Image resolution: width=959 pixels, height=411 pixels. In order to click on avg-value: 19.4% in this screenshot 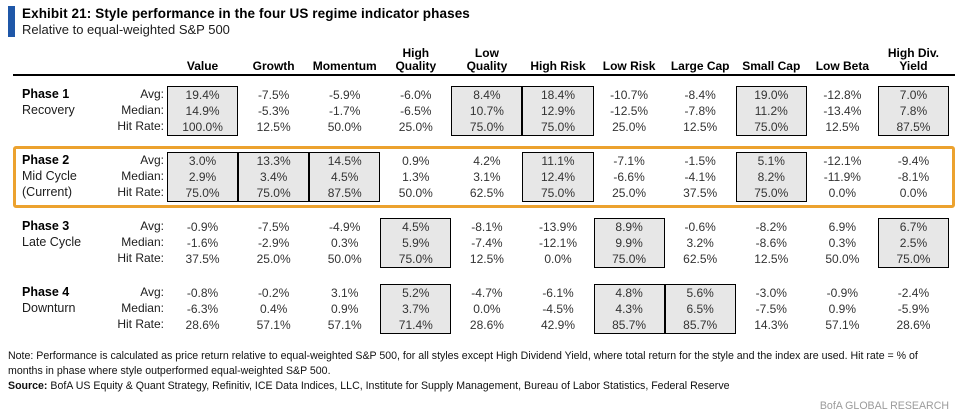, I will do `click(202, 95)`.